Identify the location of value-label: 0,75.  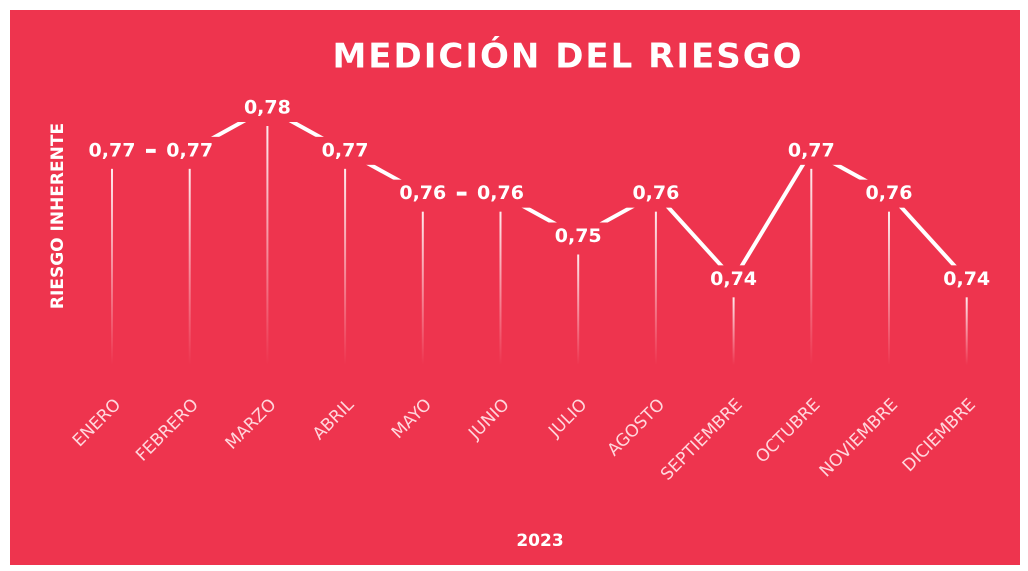
(578, 236).